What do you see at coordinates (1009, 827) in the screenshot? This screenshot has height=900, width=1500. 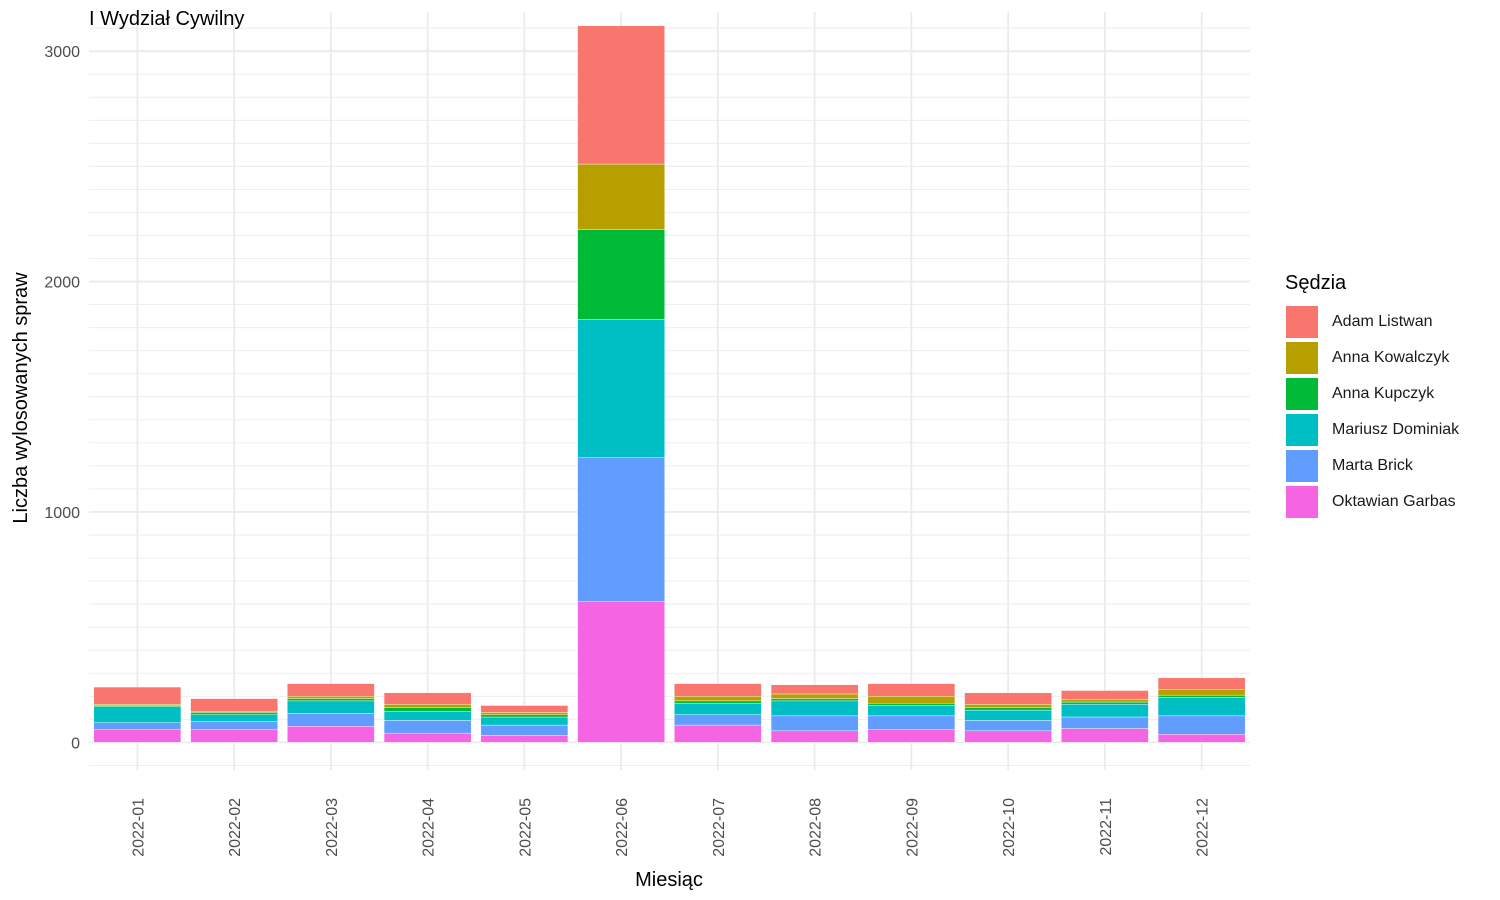 I see `x-tick-label: 2022-10` at bounding box center [1009, 827].